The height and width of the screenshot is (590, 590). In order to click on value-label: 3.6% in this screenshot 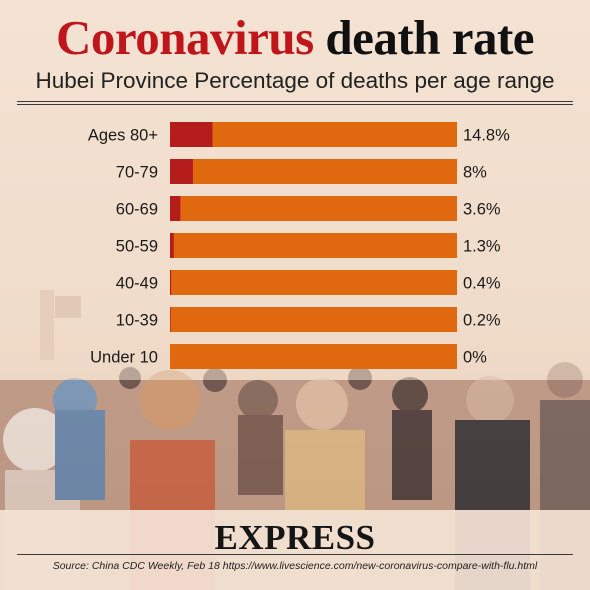, I will do `click(482, 210)`.